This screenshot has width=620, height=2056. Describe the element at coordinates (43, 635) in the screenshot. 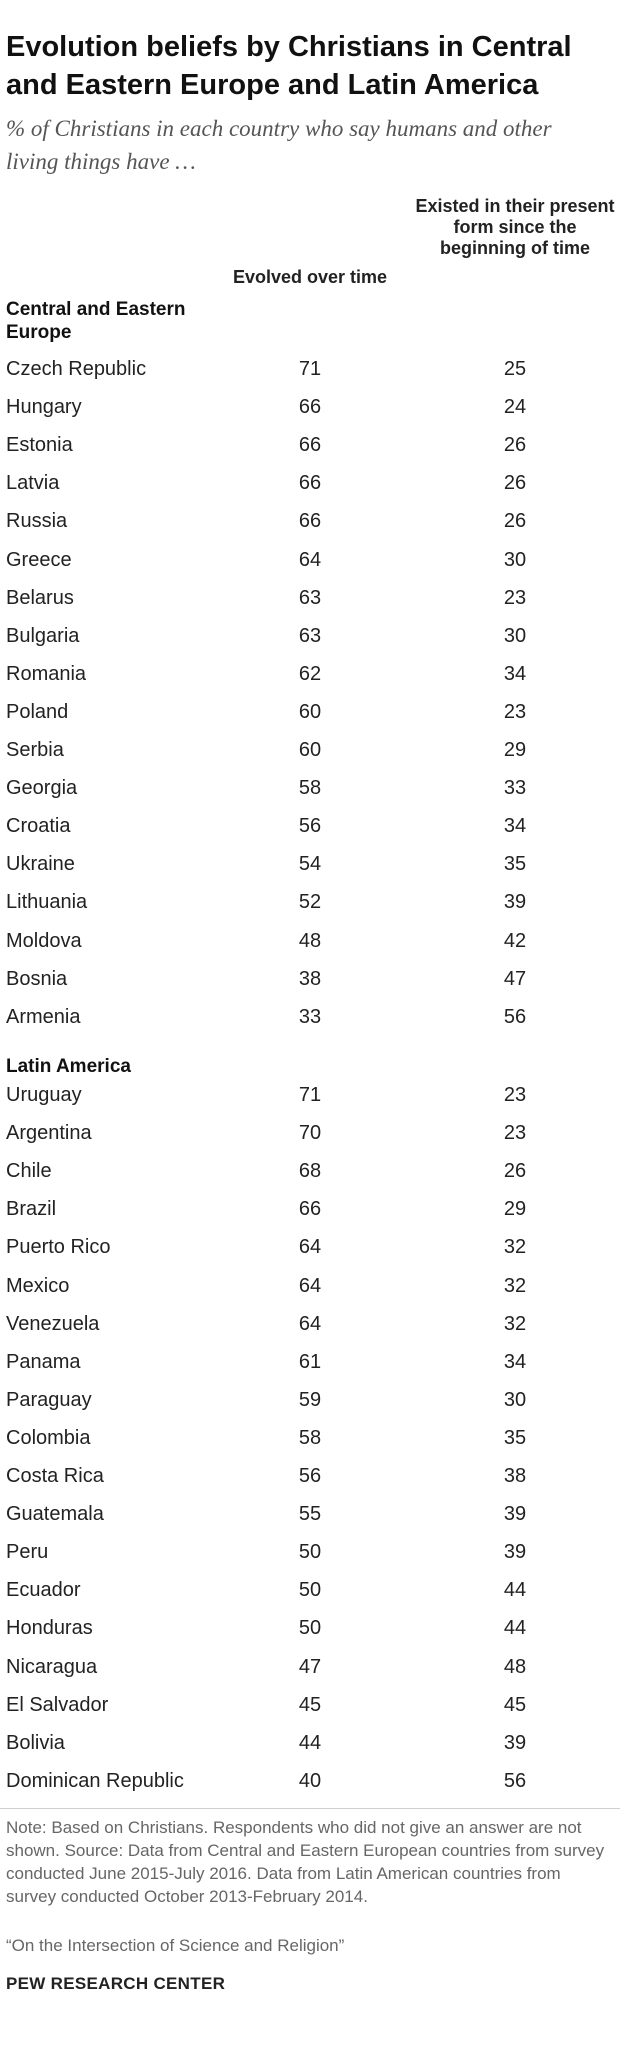

I see `country-label: Bulgaria` at that location.